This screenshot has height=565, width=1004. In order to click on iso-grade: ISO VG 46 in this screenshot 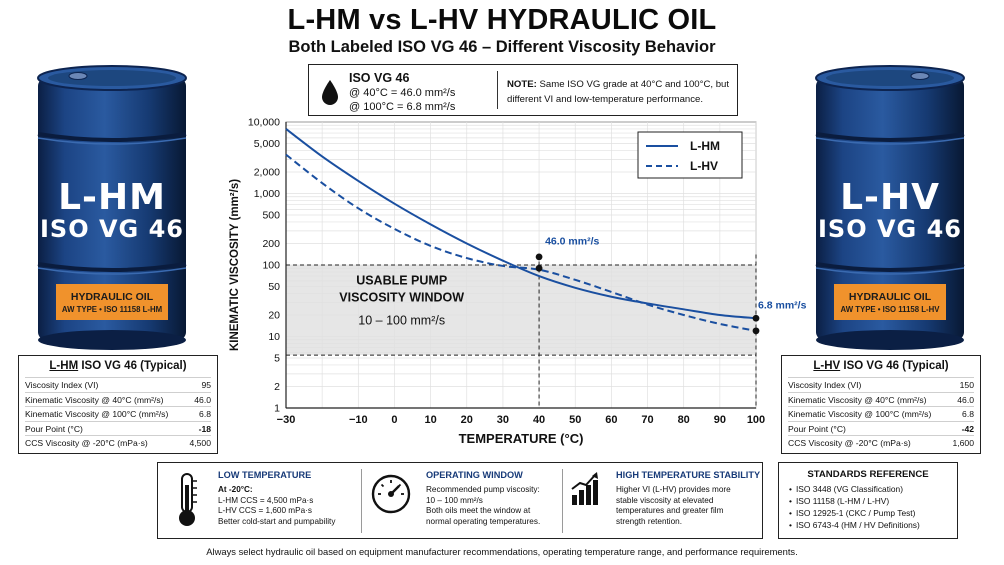, I will do `click(379, 78)`.